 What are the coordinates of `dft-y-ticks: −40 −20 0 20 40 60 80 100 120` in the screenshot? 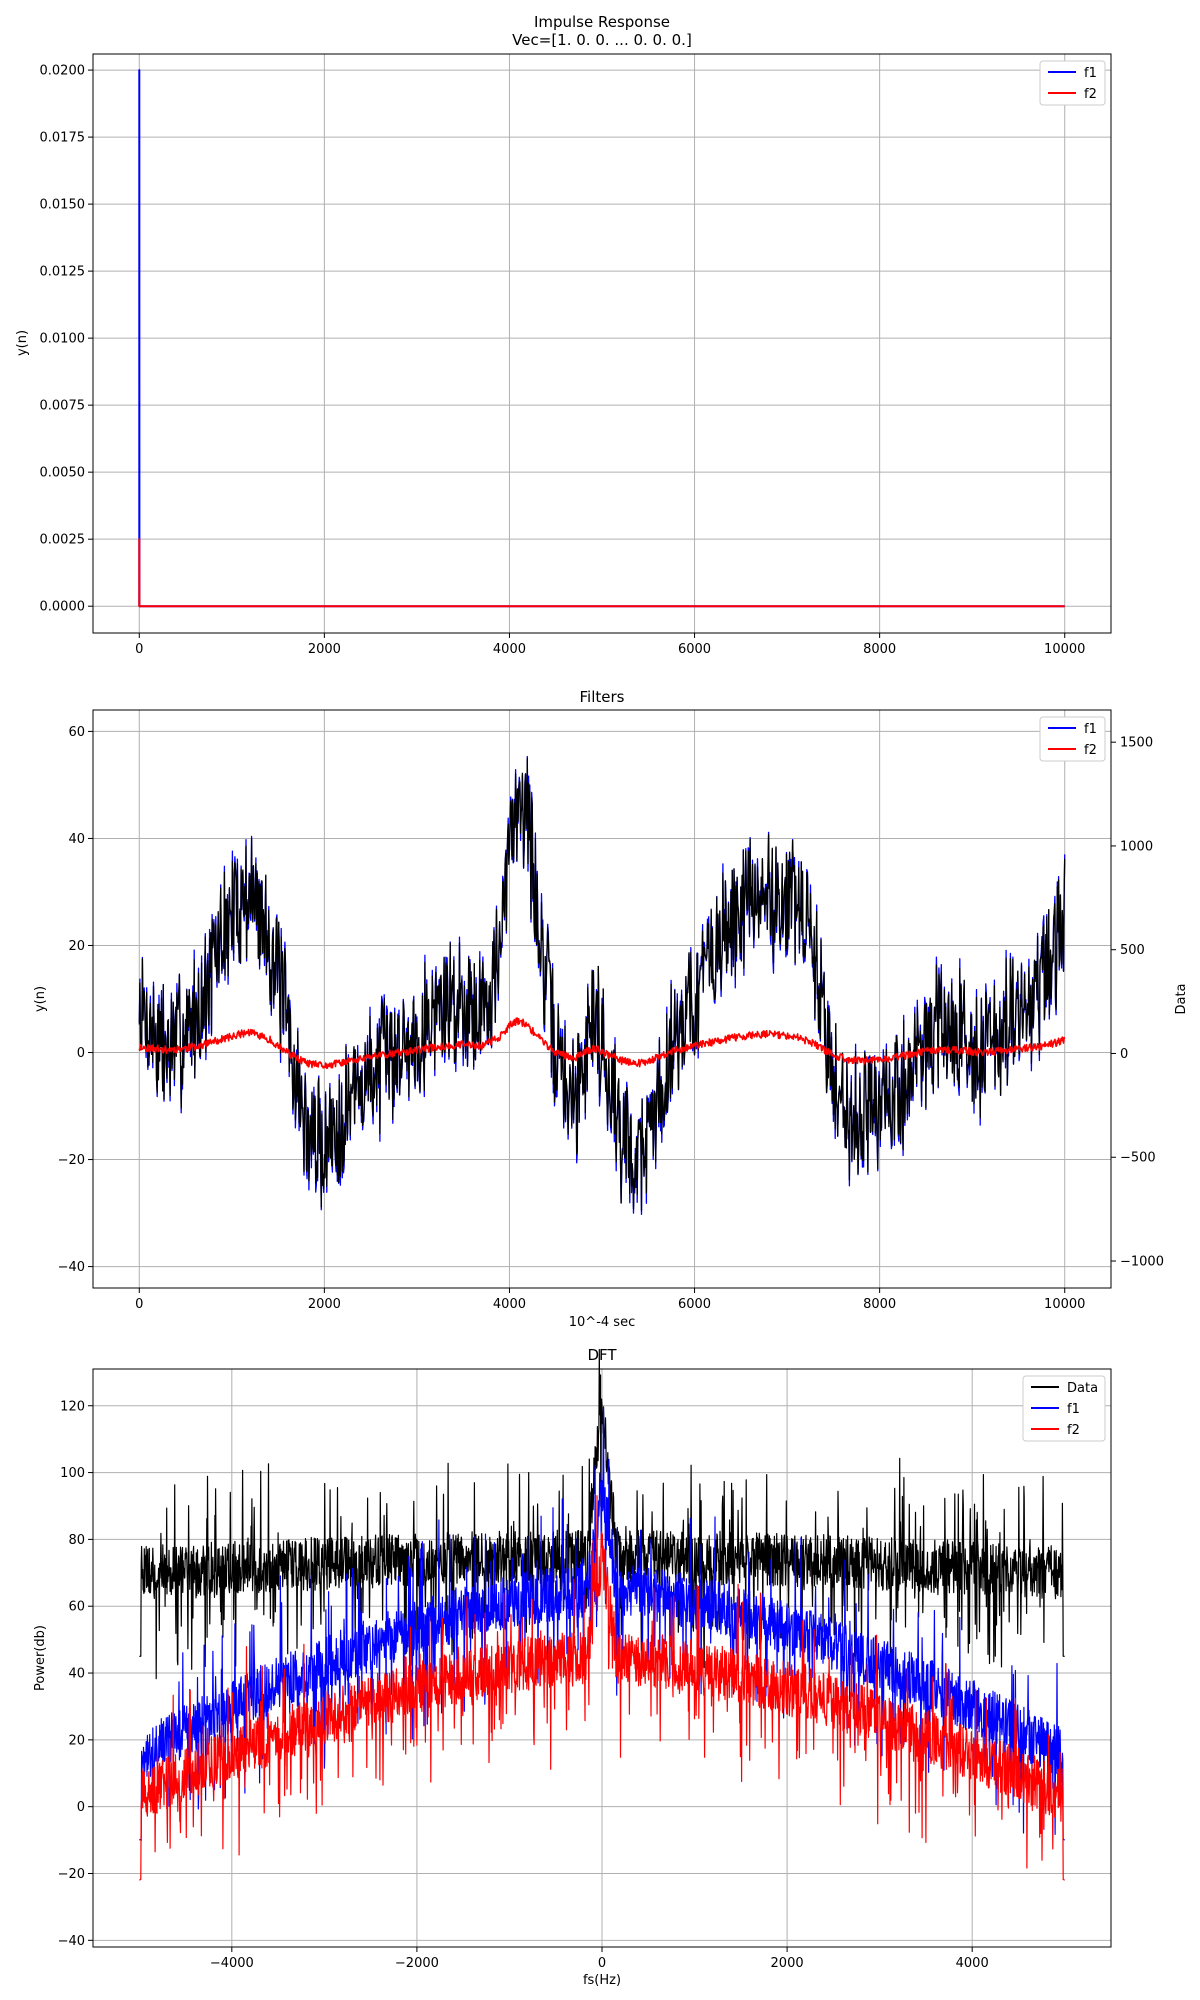 It's located at (75, 1674).